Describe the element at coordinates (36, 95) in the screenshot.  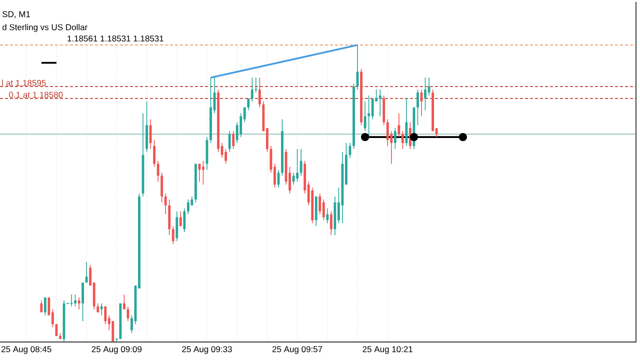
I see `ref-line-label: 0.1 at 1.18580` at that location.